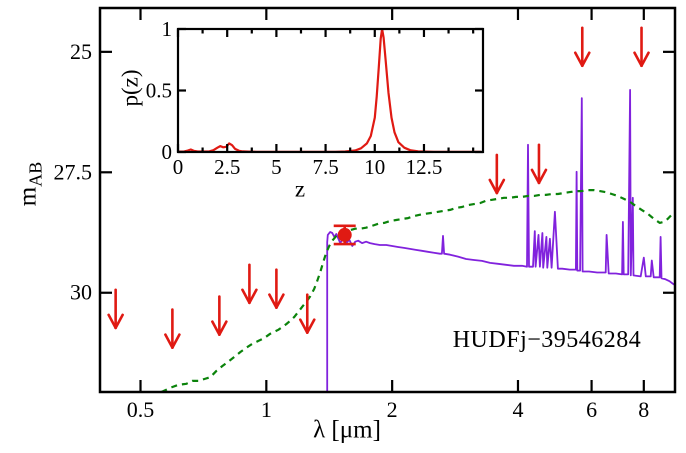  What do you see at coordinates (141, 409) in the screenshot?
I see `x-tick-label: 0.5` at bounding box center [141, 409].